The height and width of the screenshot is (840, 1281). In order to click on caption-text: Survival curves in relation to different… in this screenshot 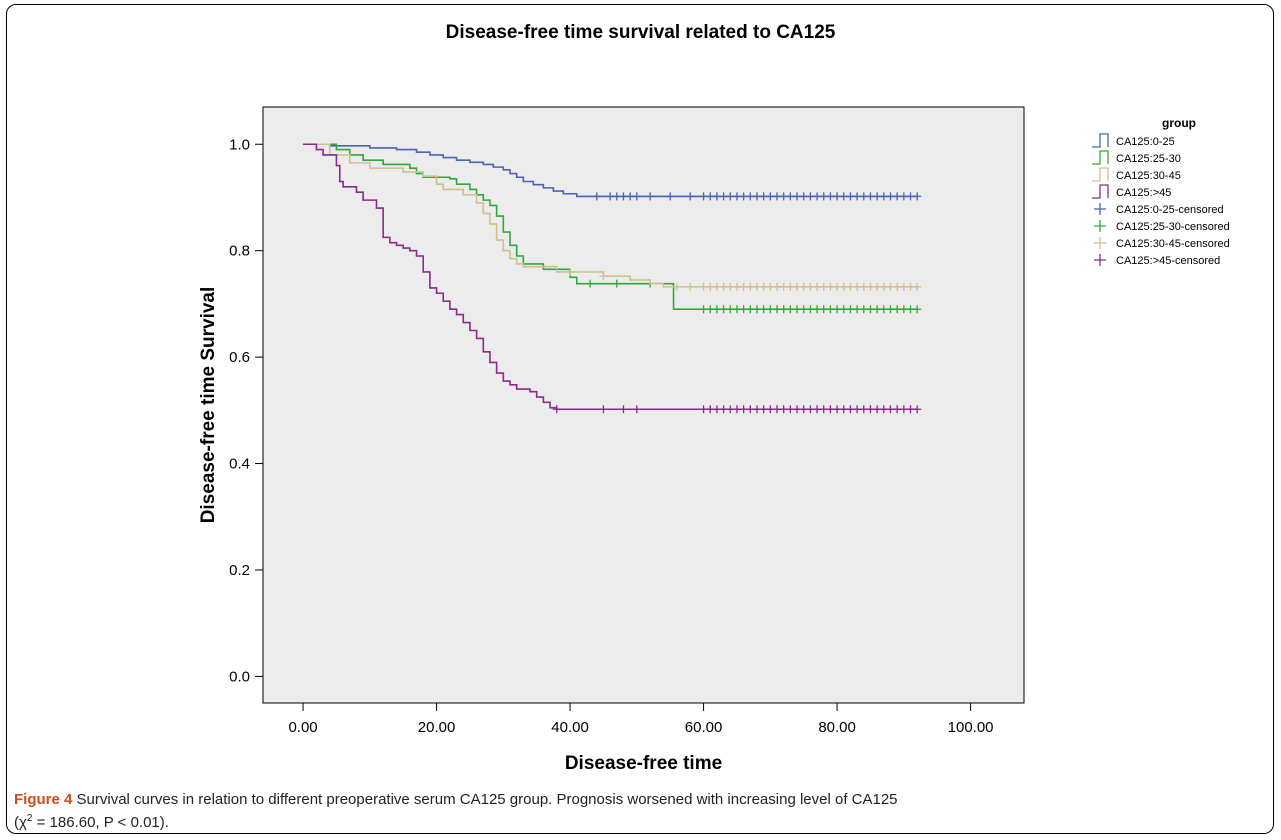, I will do `click(485, 799)`.